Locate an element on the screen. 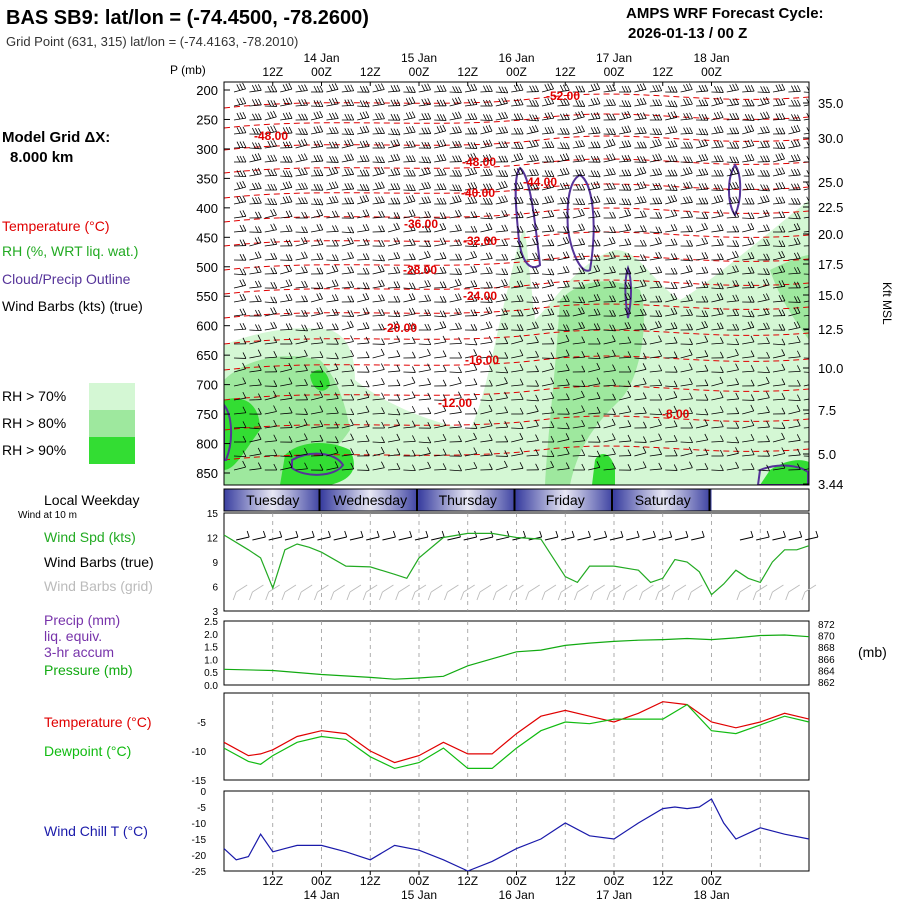 This screenshot has height=905, width=900. pressure-tick: 870 is located at coordinates (826, 637).